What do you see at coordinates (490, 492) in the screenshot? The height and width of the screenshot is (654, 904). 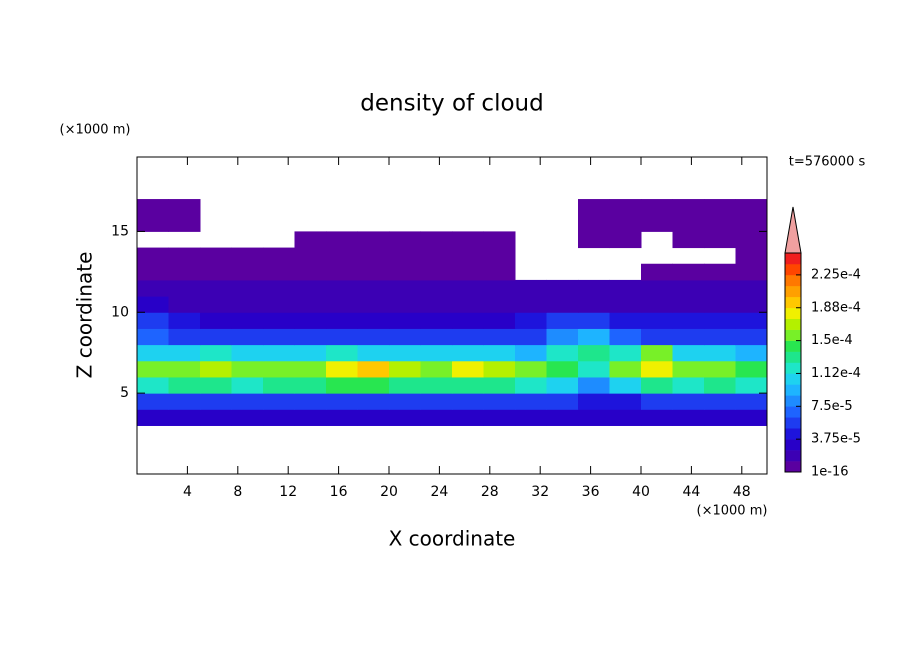 I see `x-tick-label: 28` at bounding box center [490, 492].